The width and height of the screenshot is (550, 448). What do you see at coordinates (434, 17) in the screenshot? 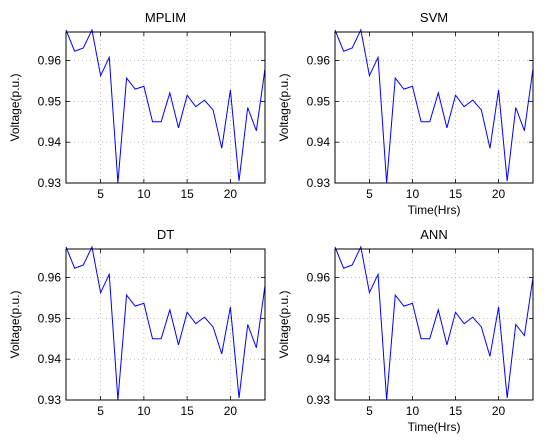
I see `chart-title: SVM` at bounding box center [434, 17].